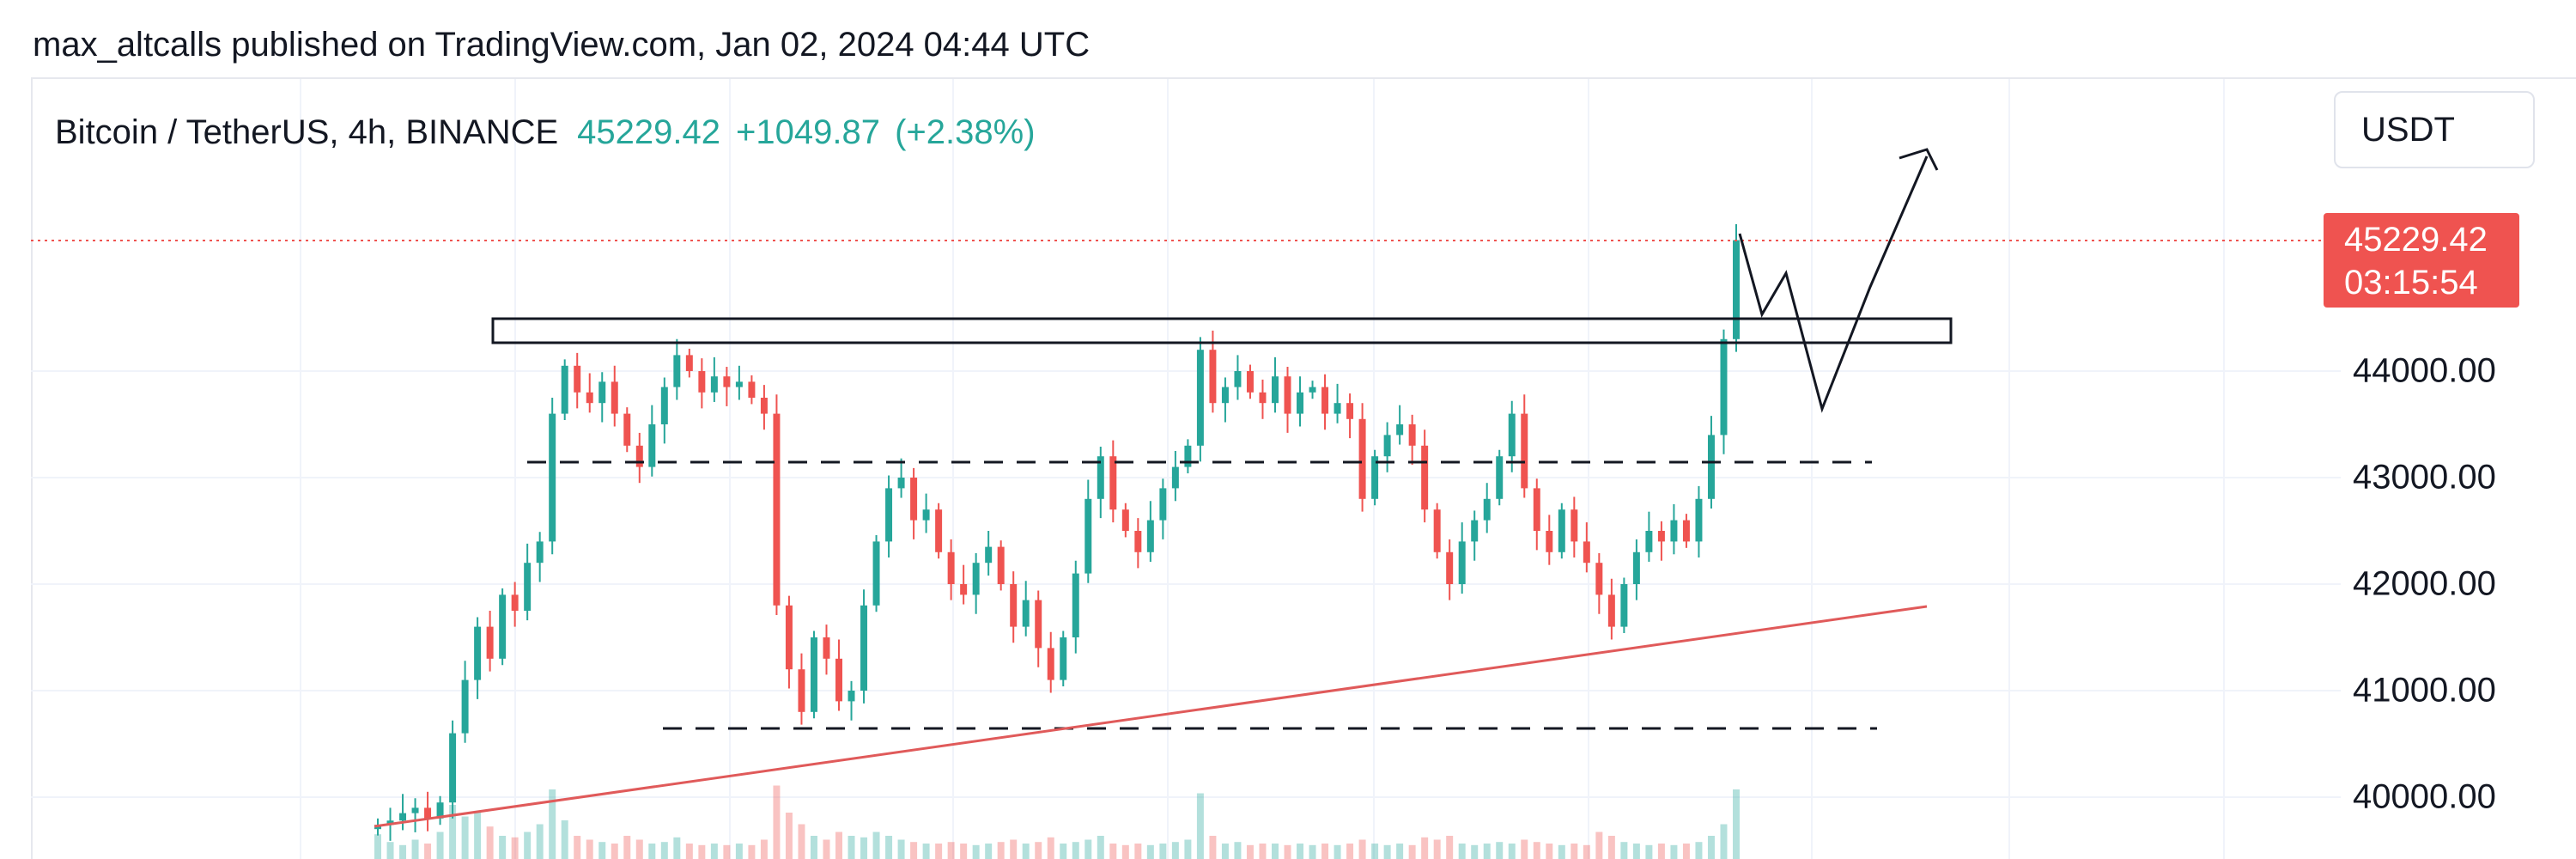 The height and width of the screenshot is (859, 2576). Describe the element at coordinates (2408, 130) in the screenshot. I see `currency-label: USDT` at that location.